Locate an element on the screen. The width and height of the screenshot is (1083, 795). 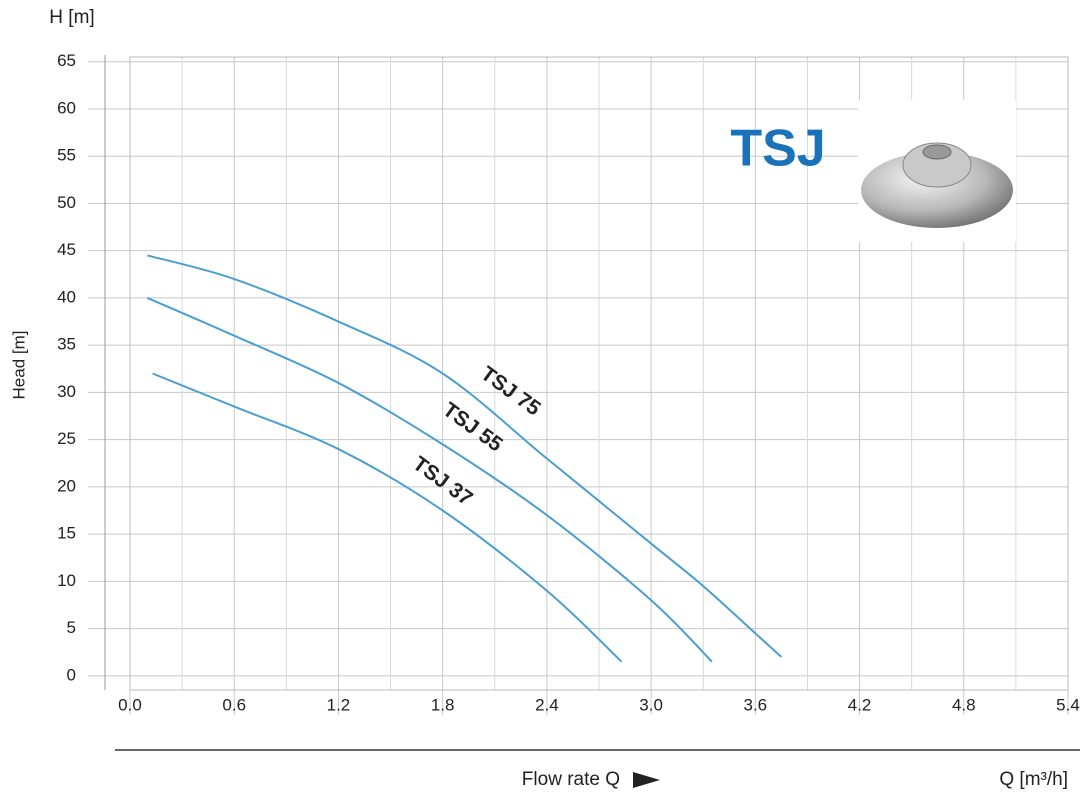
y-tick-label: 25 is located at coordinates (66, 438).